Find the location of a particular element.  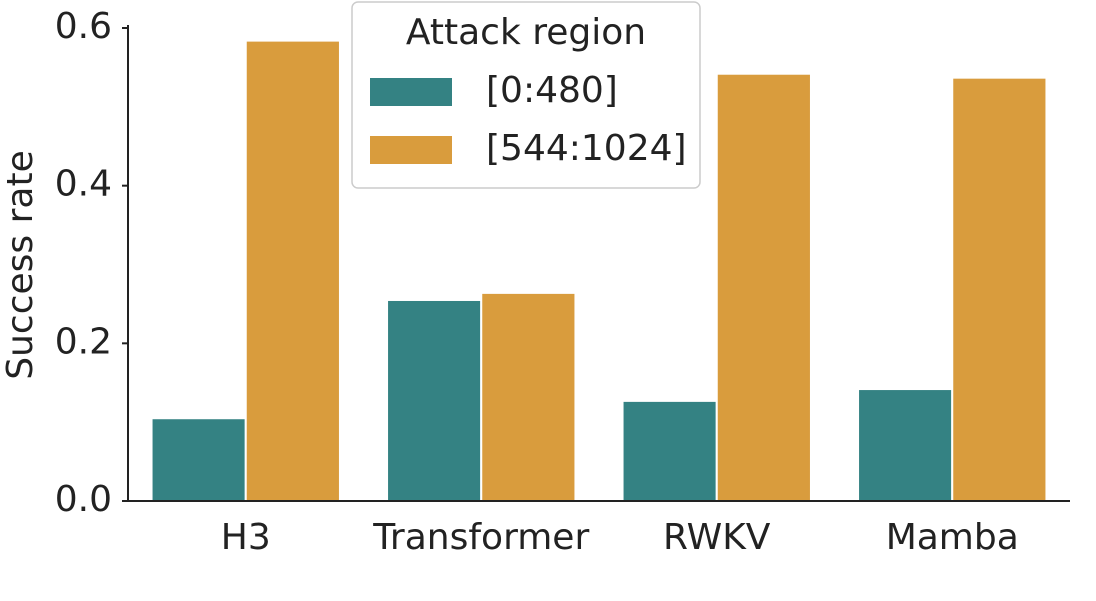

y-tick-label: 0.6 is located at coordinates (83, 26).